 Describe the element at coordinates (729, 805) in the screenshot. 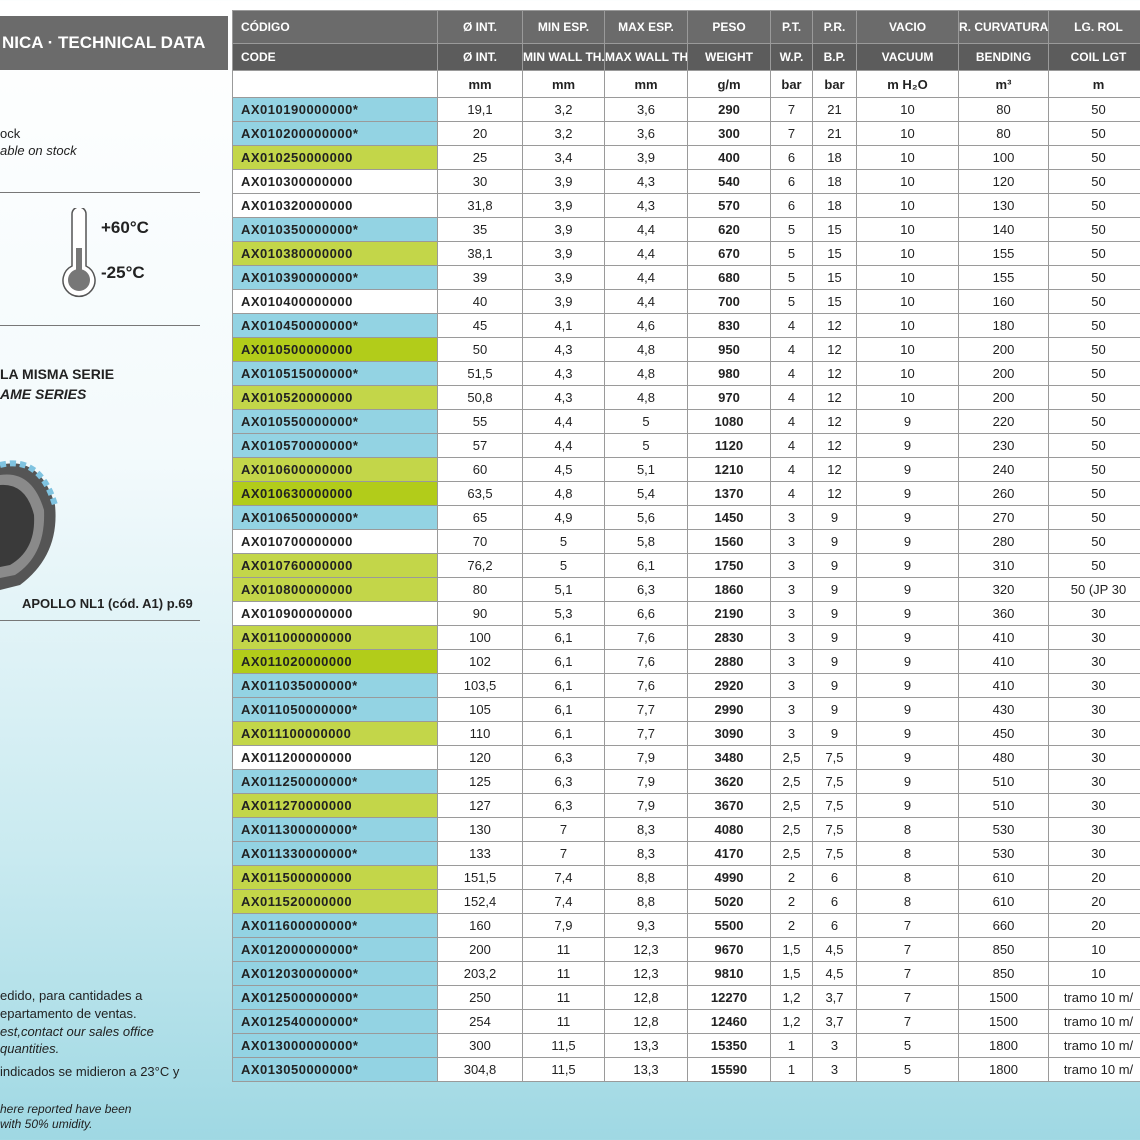

I see `value-cell: 3670` at that location.